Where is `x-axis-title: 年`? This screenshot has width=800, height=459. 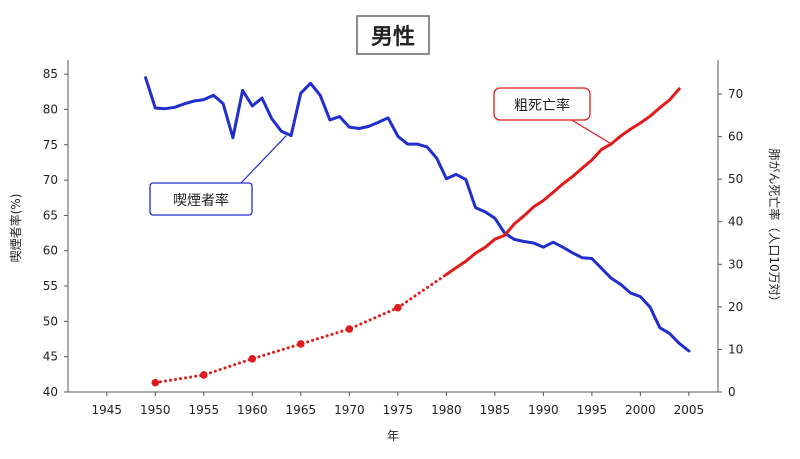
x-axis-title: 年 is located at coordinates (393, 436).